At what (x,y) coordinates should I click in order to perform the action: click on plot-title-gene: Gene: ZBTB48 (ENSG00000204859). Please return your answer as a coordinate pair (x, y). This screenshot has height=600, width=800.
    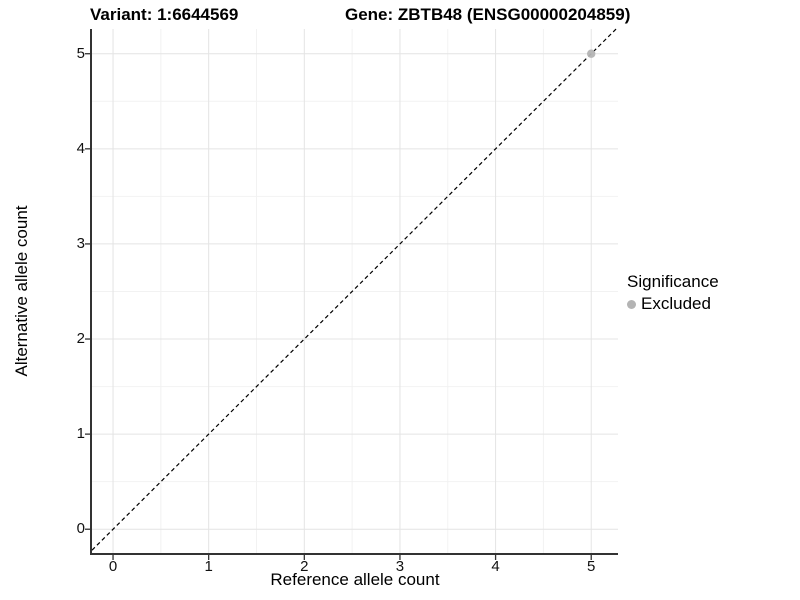
    Looking at the image, I should click on (488, 14).